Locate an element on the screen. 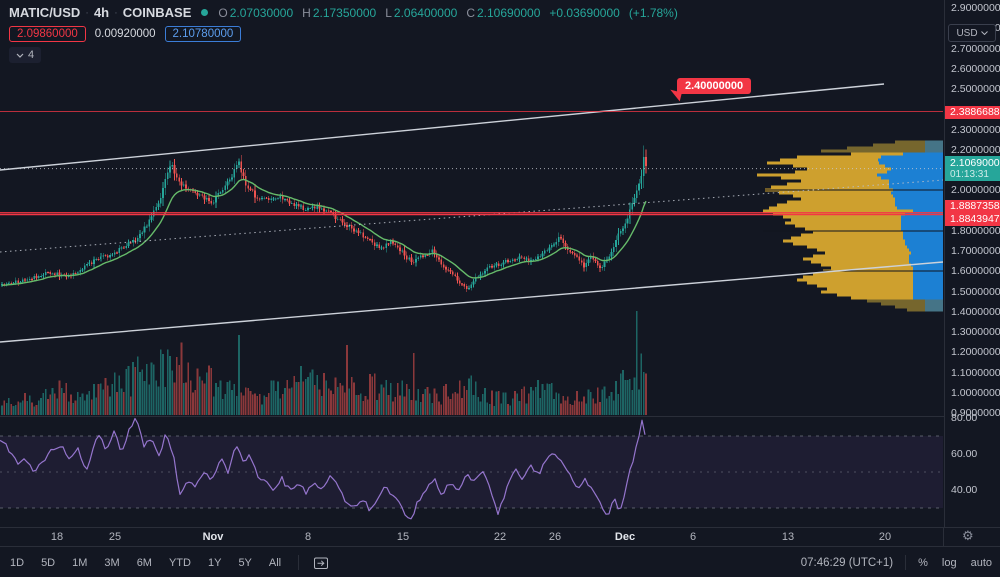 The image size is (1000, 577). time-axis: ⚙ 18 25 Nov 8 15 22 26 Dec 6 13 20 is located at coordinates (500, 537).